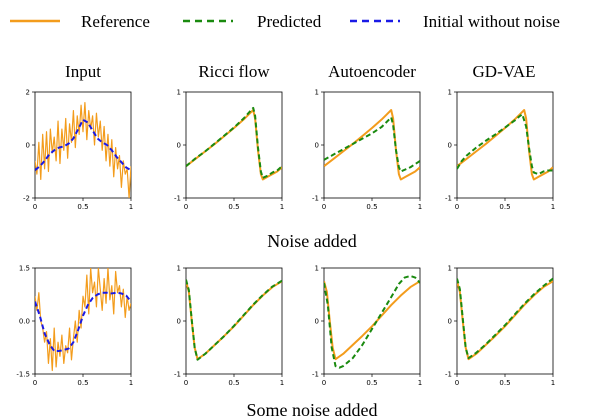 The image size is (592, 420). Describe the element at coordinates (491, 21) in the screenshot. I see `legend-label-initial: Initial without noise` at that location.